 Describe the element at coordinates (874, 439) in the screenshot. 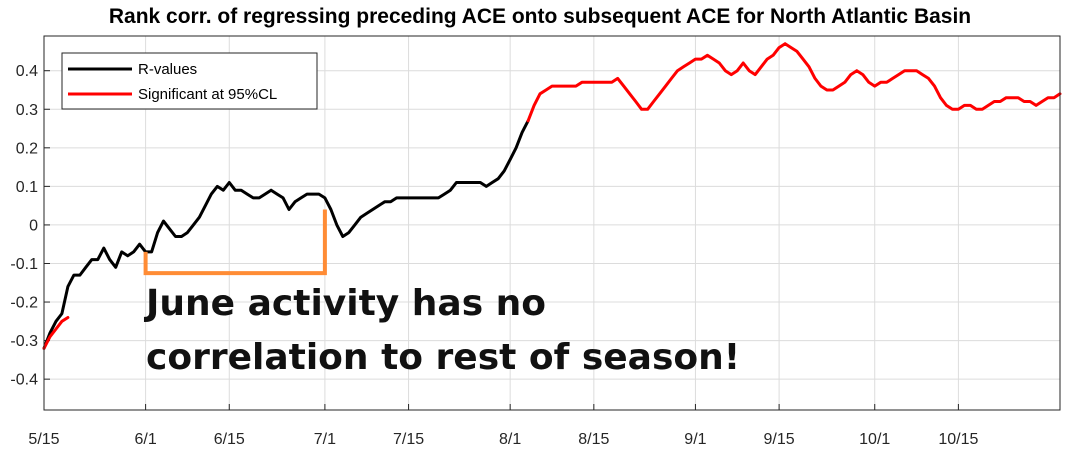

I see `x-tick-label: 10/1` at that location.